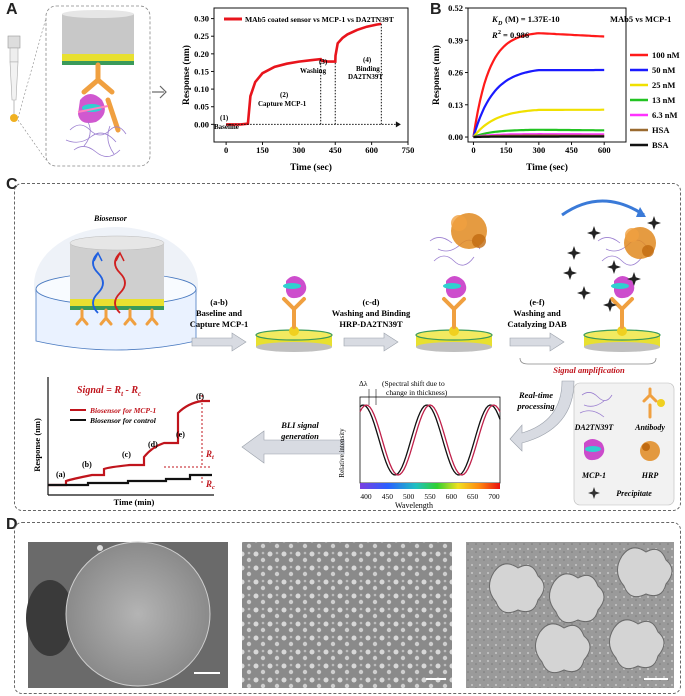  What do you see at coordinates (293, 447) in the screenshot?
I see `bli-arrow` at bounding box center [293, 447].